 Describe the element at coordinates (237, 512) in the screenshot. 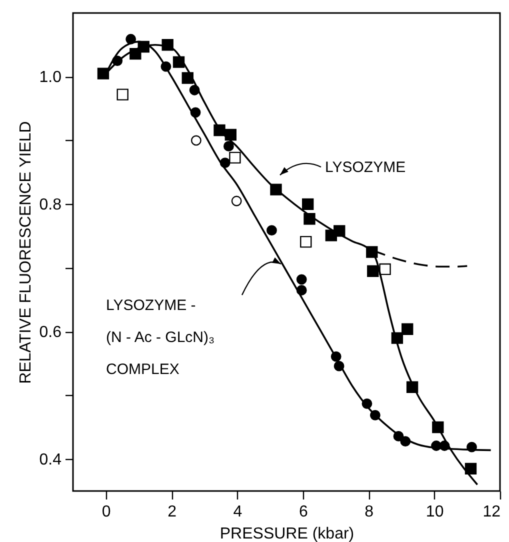

I see `x-tick-label: 4` at that location.